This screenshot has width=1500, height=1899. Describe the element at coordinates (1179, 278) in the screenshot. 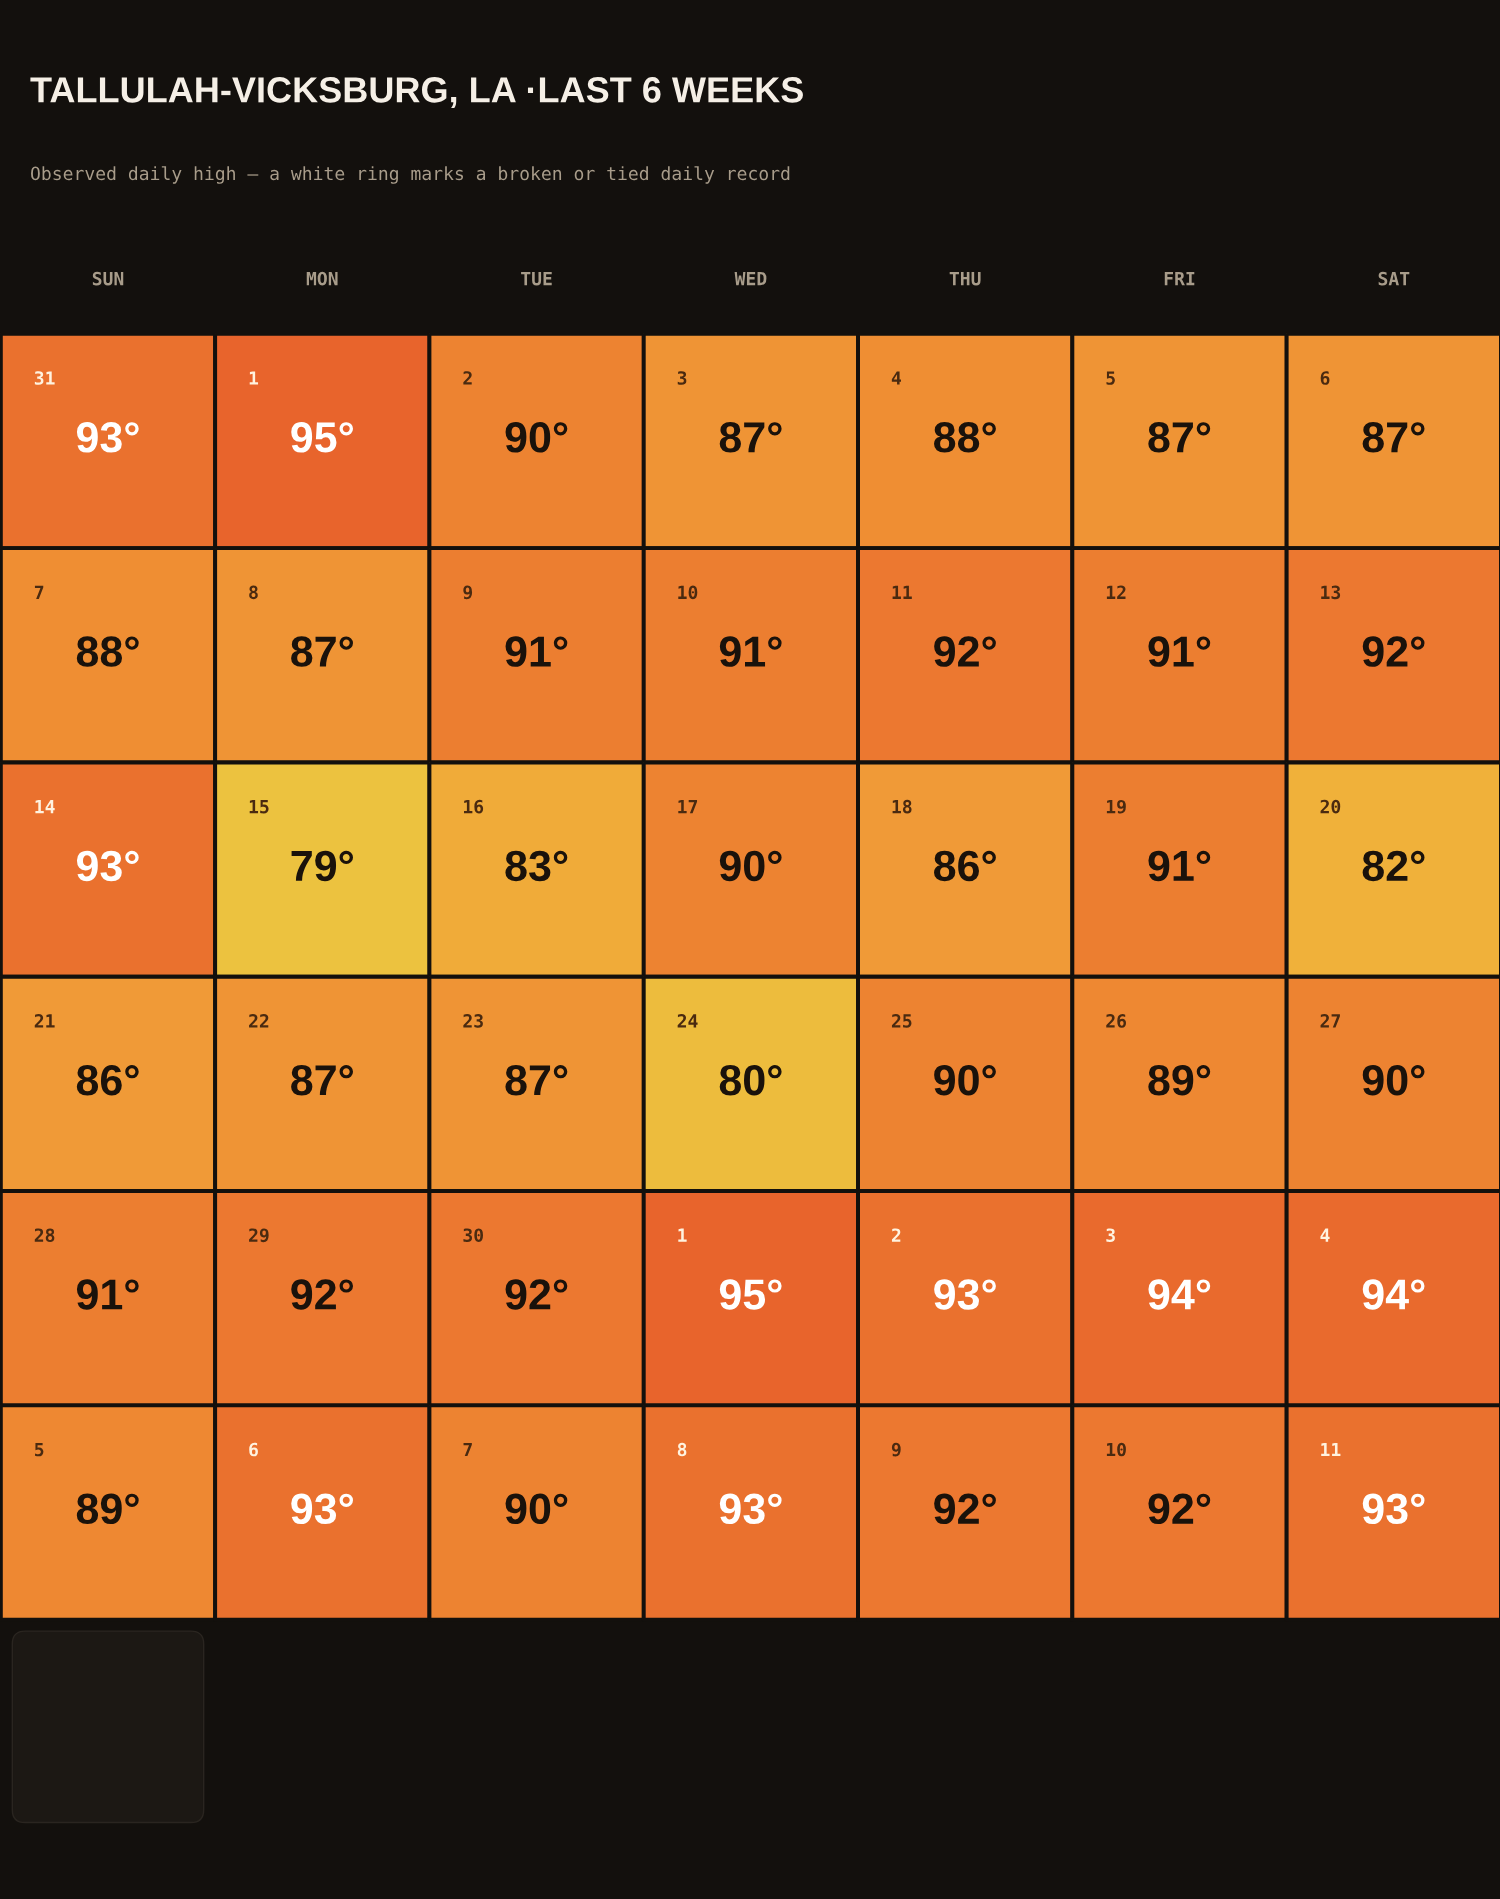

I see `x-tick-label: FRI` at that location.